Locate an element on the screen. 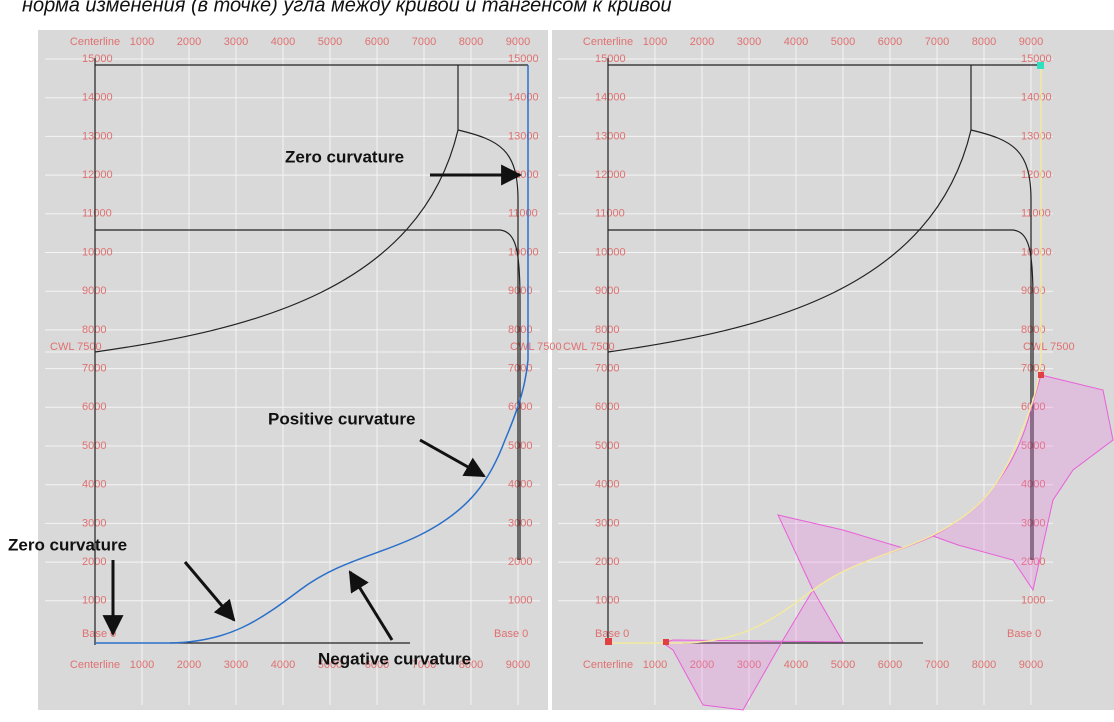 The height and width of the screenshot is (722, 1114). annotation: Positive curvature is located at coordinates (341, 418).